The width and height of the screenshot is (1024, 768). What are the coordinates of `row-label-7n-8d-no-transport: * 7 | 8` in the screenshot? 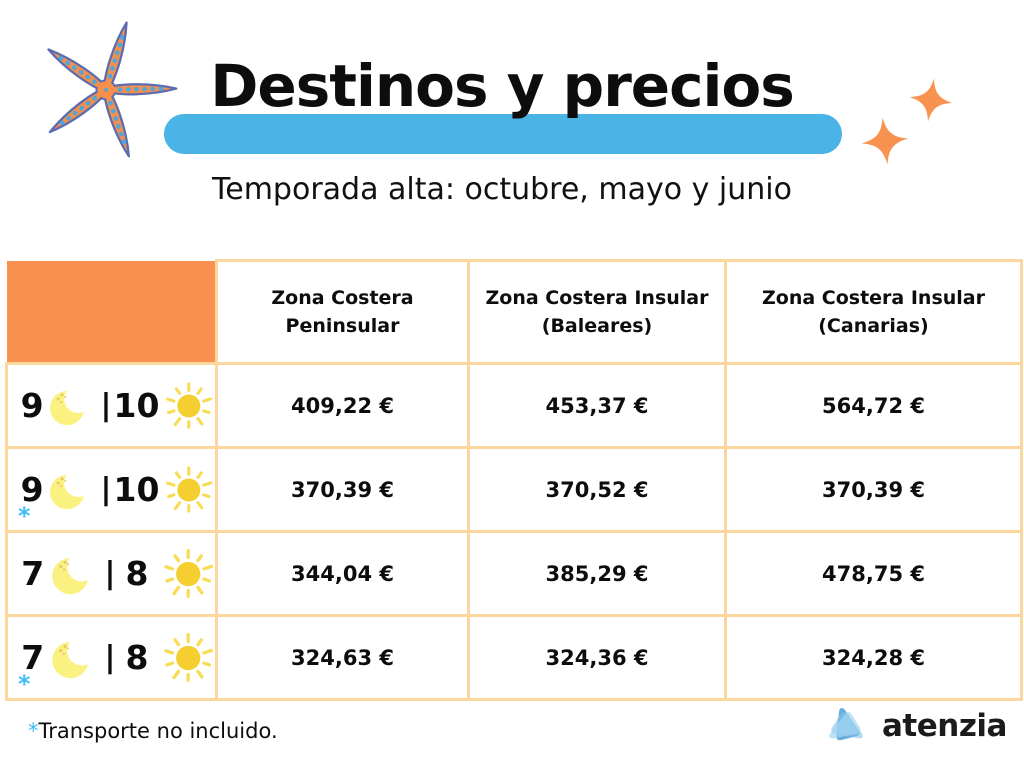 It's located at (111, 657).